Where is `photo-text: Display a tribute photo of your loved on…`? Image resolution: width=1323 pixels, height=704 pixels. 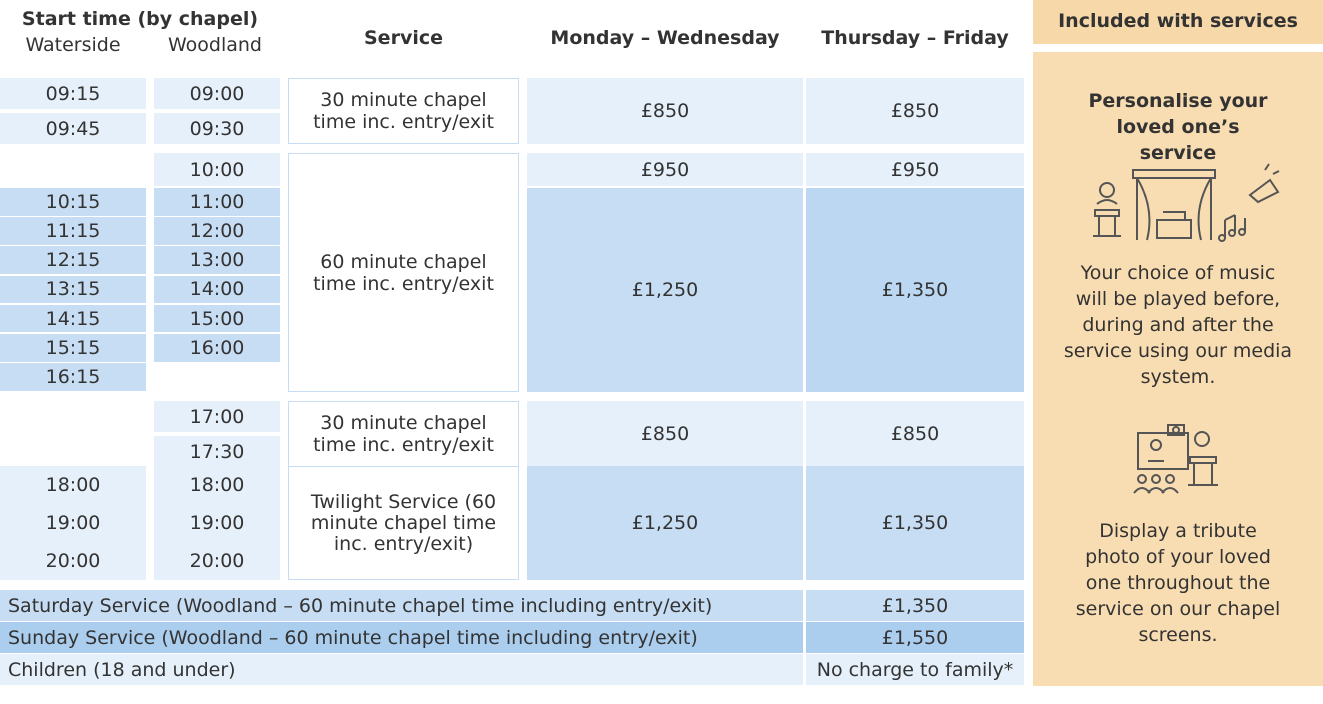
photo-text: Display a tribute photo of your loved on… is located at coordinates (1178, 583).